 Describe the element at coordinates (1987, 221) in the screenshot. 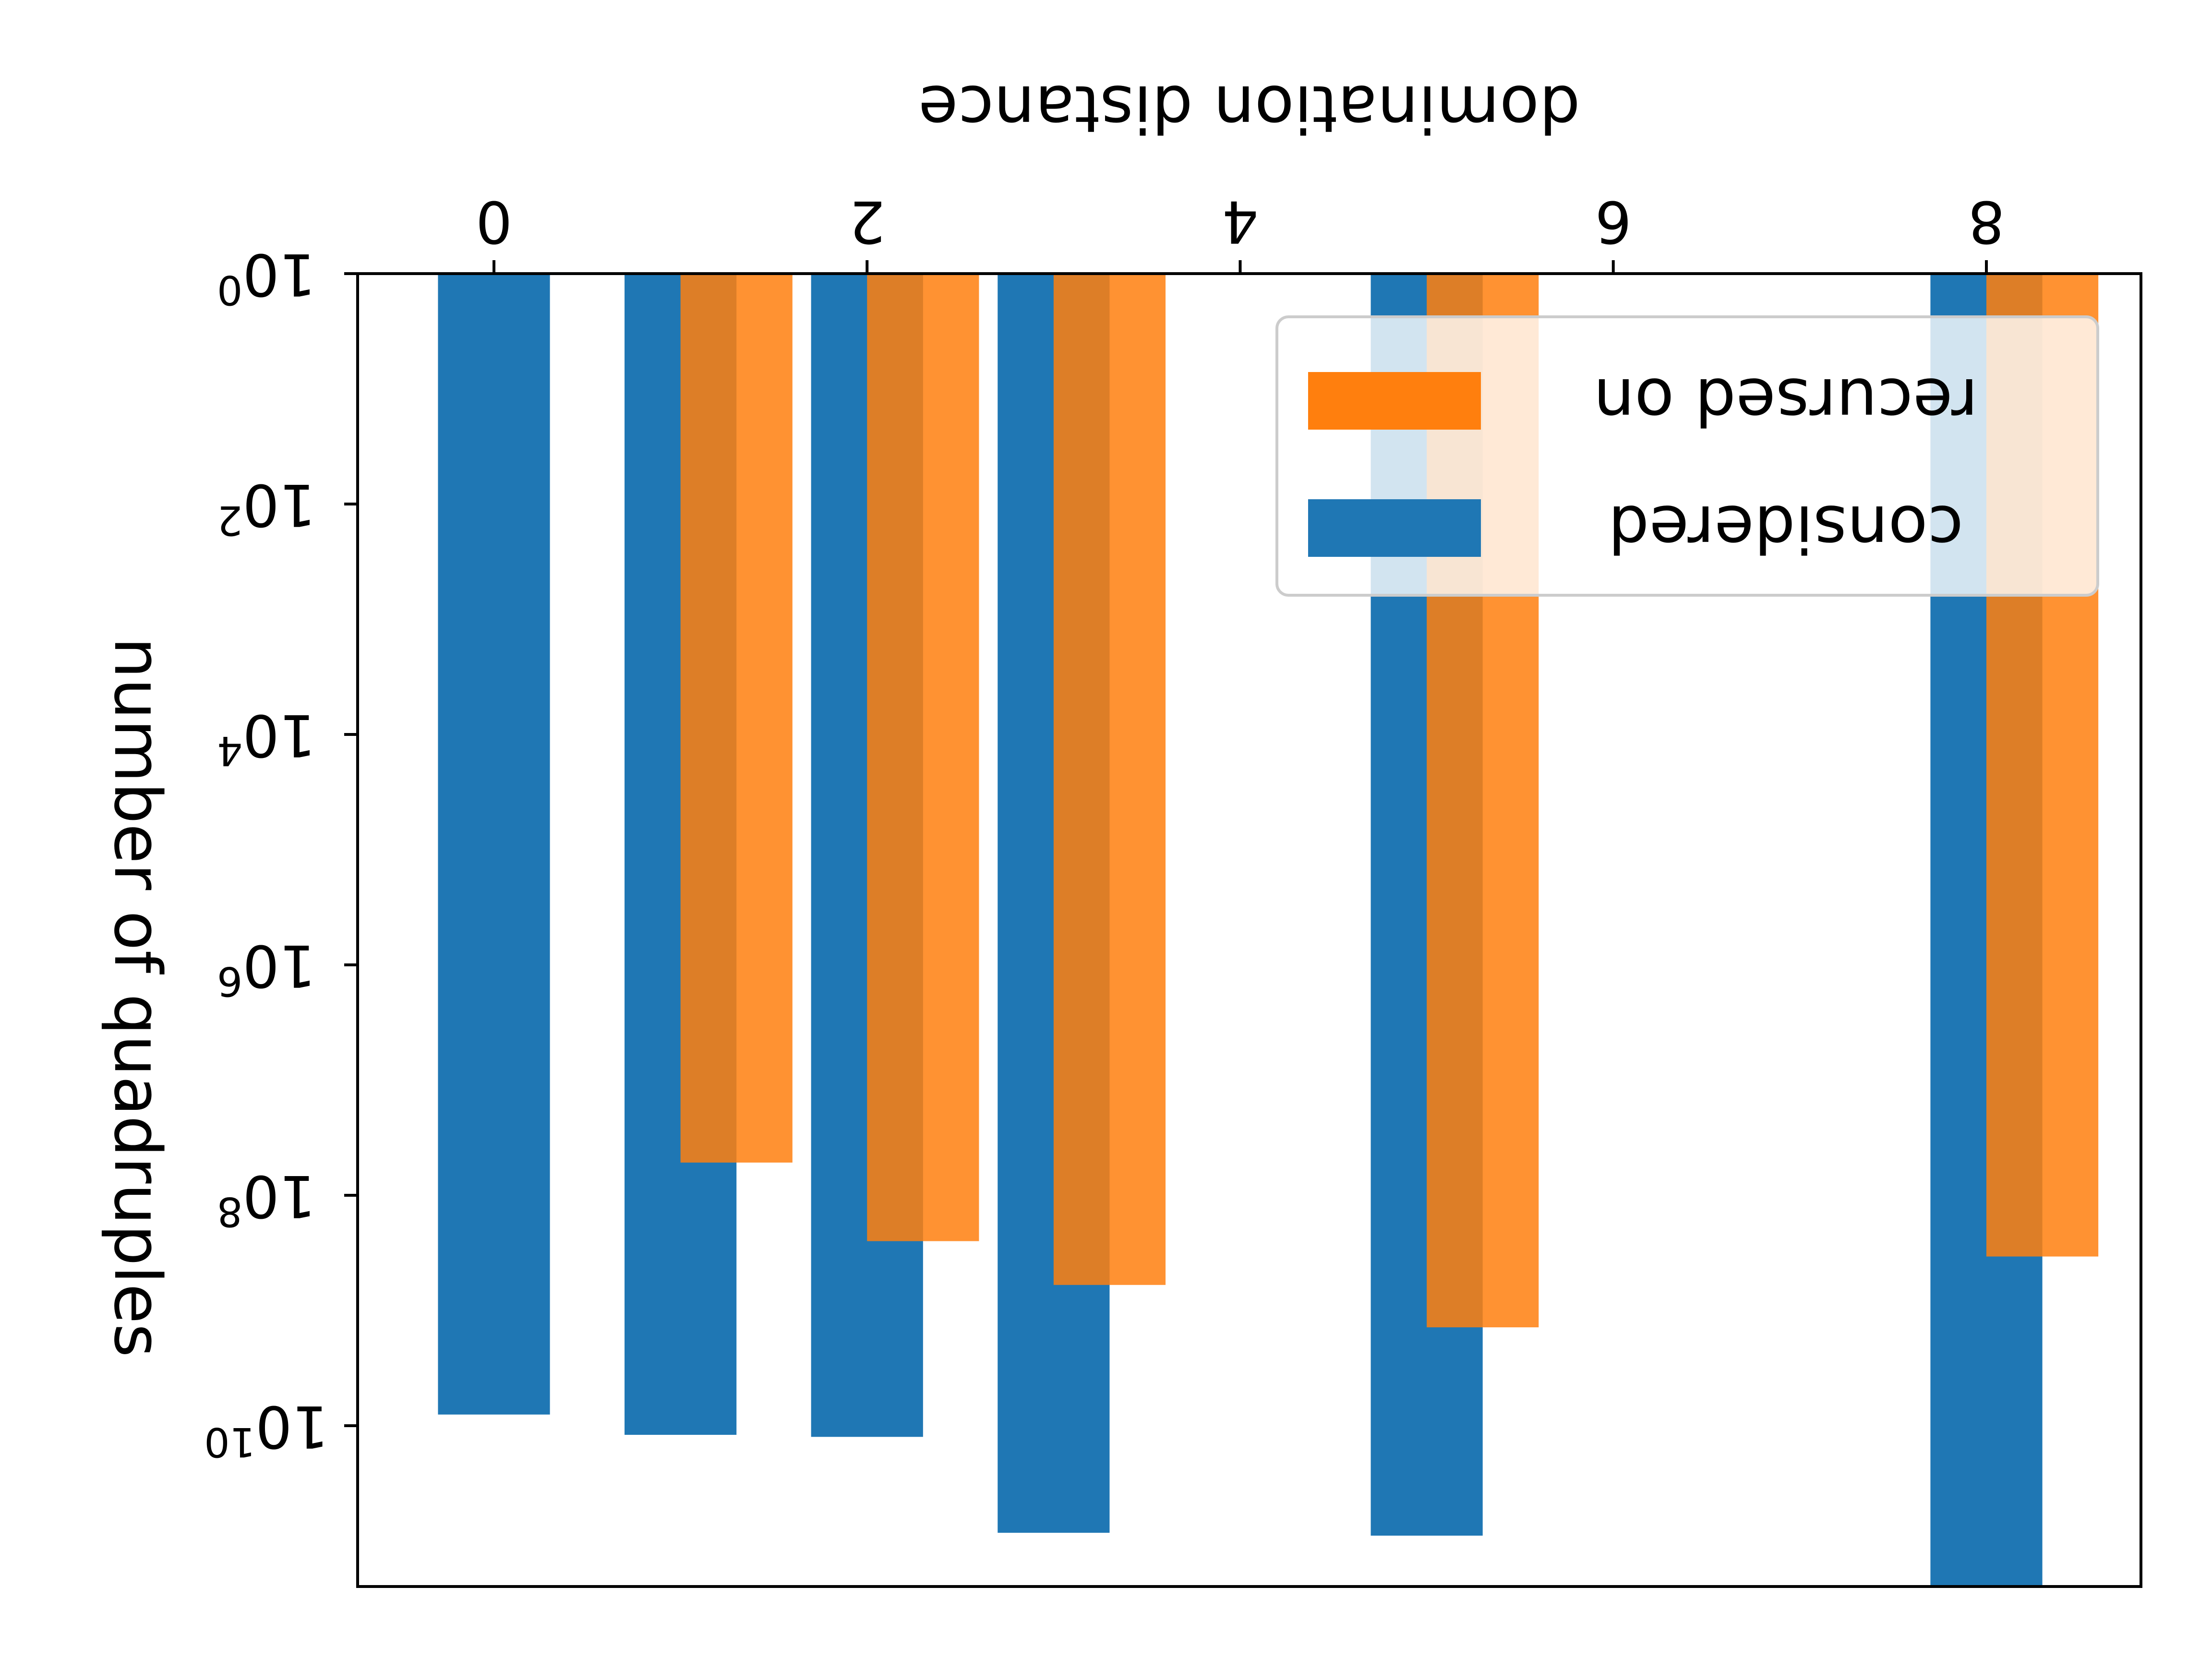

I see `x-tick-label: 8` at that location.